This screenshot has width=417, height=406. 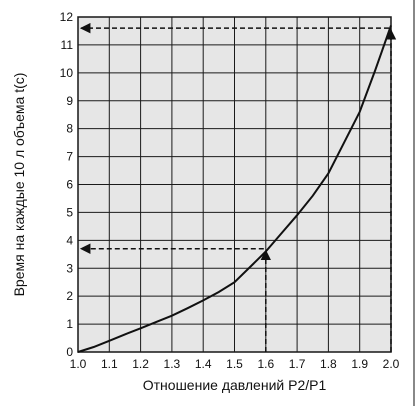 What do you see at coordinates (140, 364) in the screenshot?
I see `x-tick-label: 1.2` at bounding box center [140, 364].